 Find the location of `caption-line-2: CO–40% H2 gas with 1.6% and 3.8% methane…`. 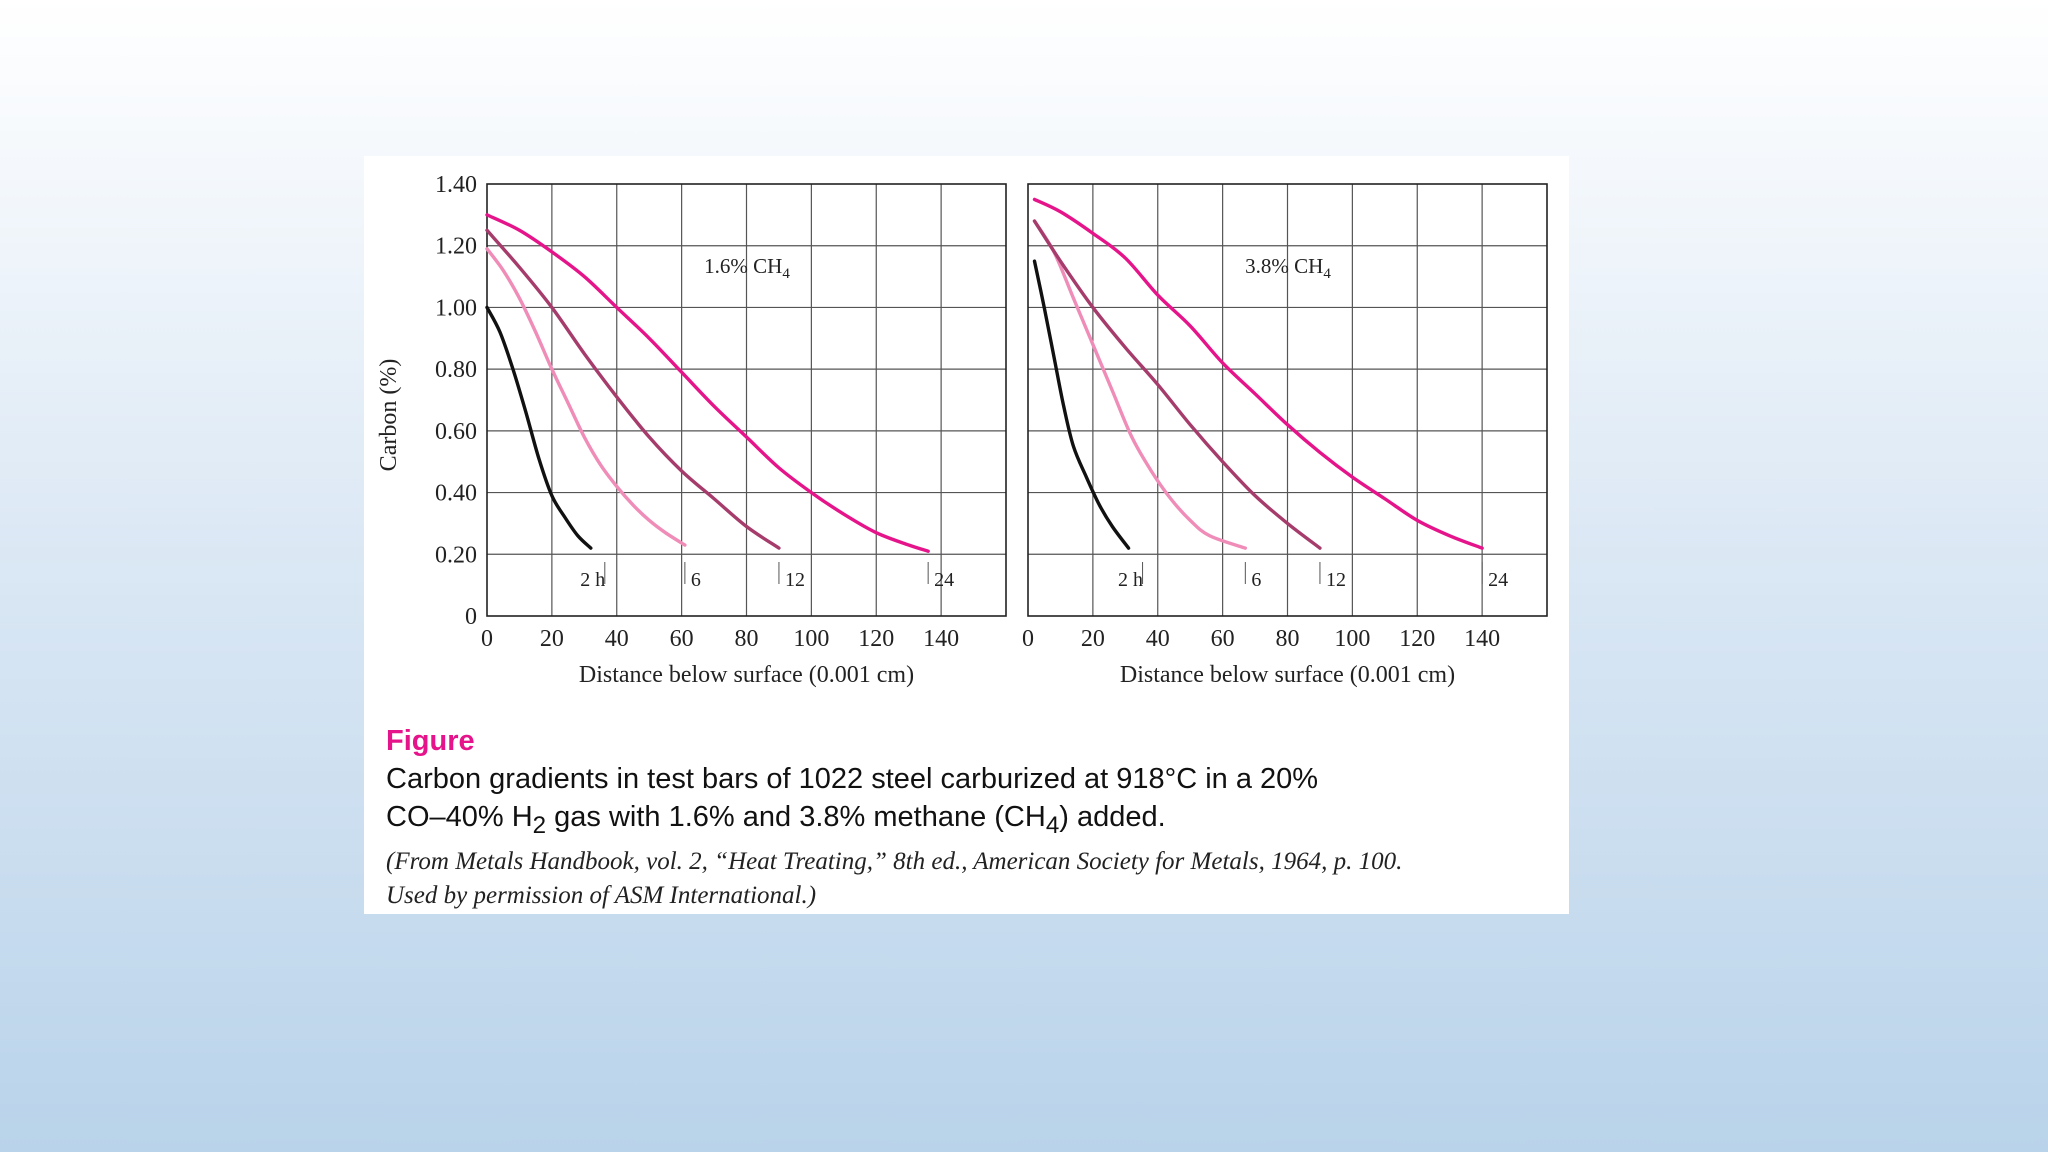

caption-line-2: CO–40% H2 gas with 1.6% and 3.8% methane… is located at coordinates (971, 821).